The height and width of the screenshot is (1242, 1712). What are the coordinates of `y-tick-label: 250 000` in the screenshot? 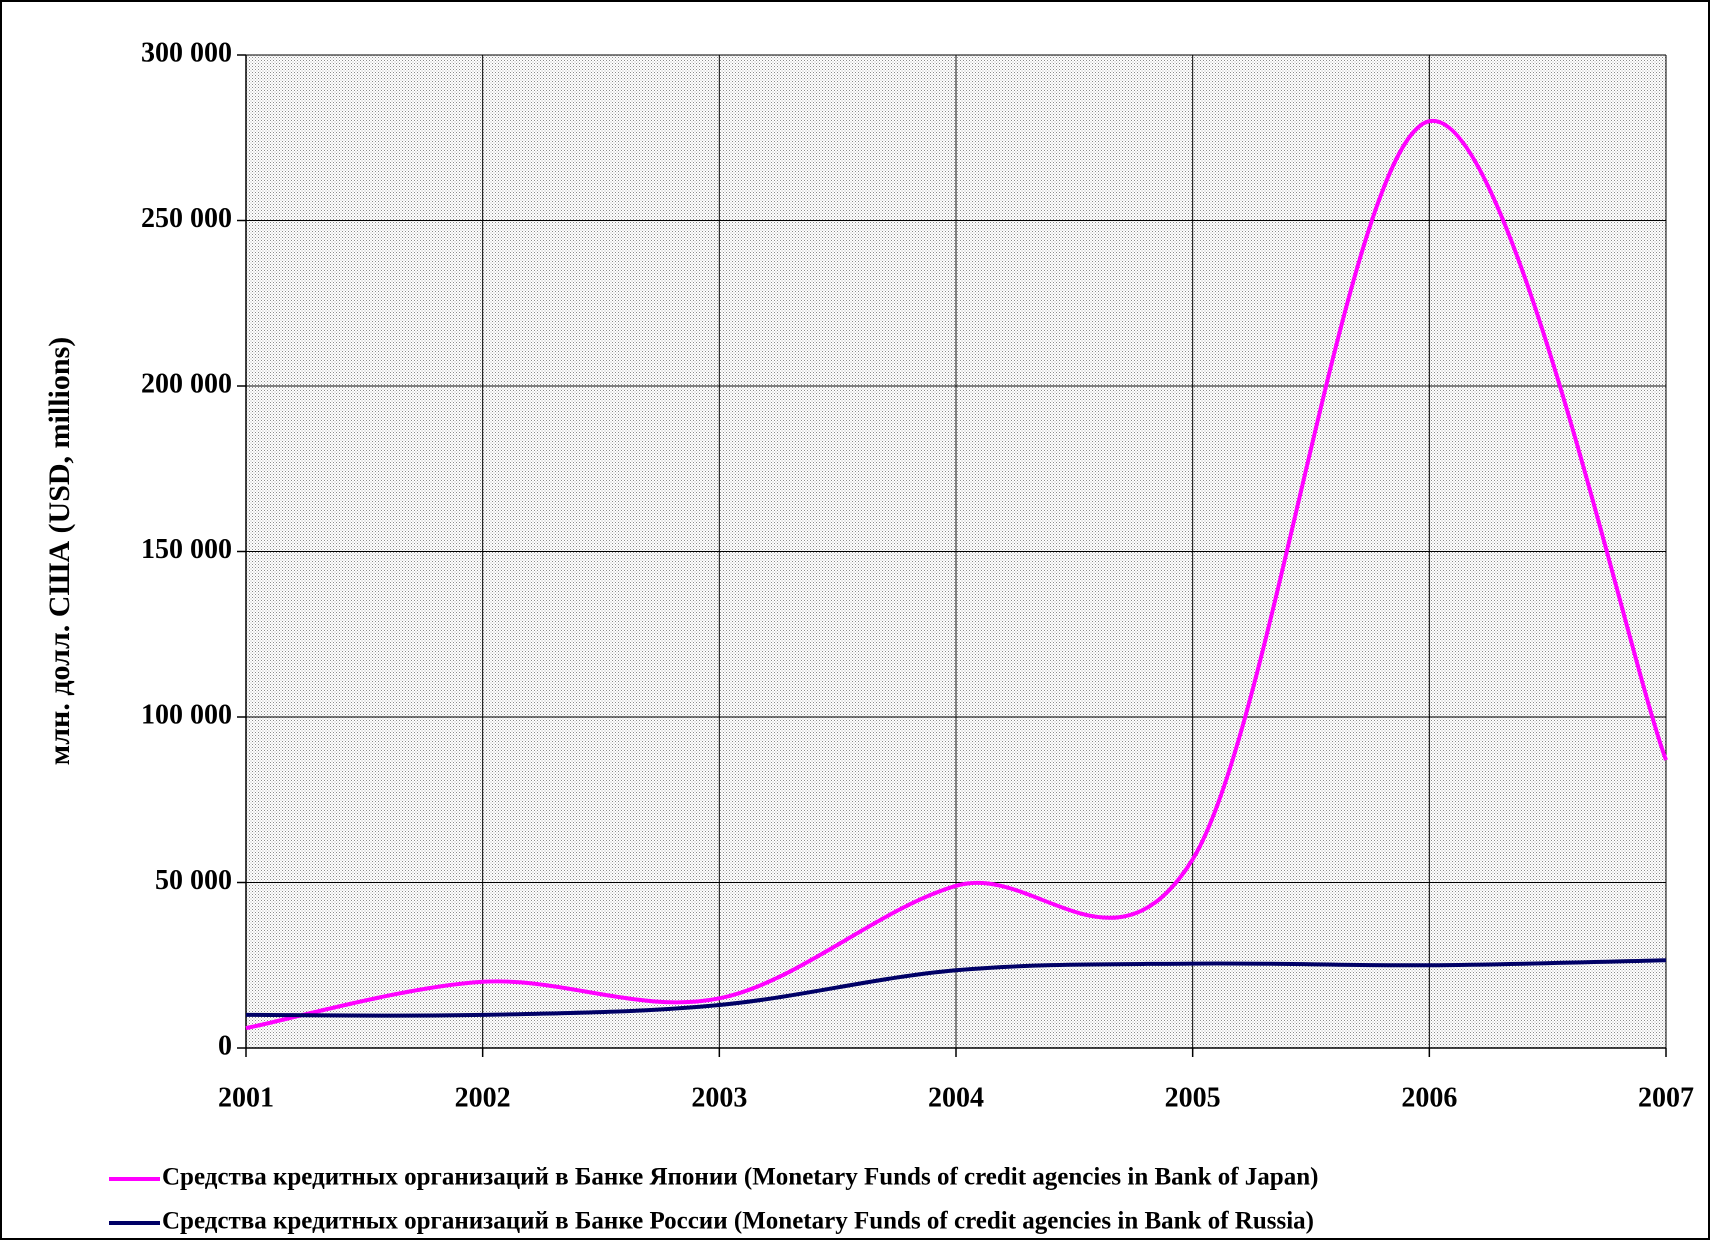 It's located at (186, 218).